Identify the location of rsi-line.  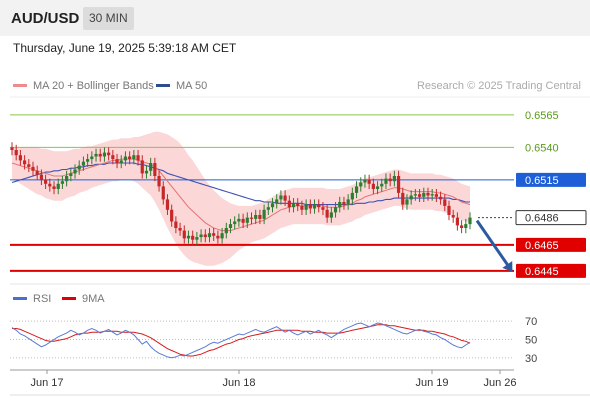
(241, 340).